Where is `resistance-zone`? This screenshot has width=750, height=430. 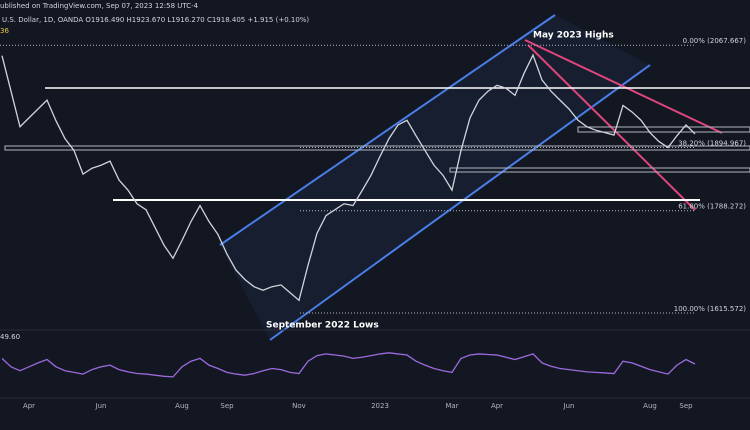 resistance-zone is located at coordinates (663, 129).